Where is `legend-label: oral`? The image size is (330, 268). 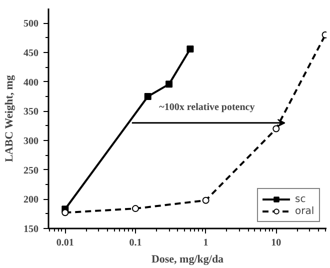 legend-label: oral is located at coordinates (305, 211).